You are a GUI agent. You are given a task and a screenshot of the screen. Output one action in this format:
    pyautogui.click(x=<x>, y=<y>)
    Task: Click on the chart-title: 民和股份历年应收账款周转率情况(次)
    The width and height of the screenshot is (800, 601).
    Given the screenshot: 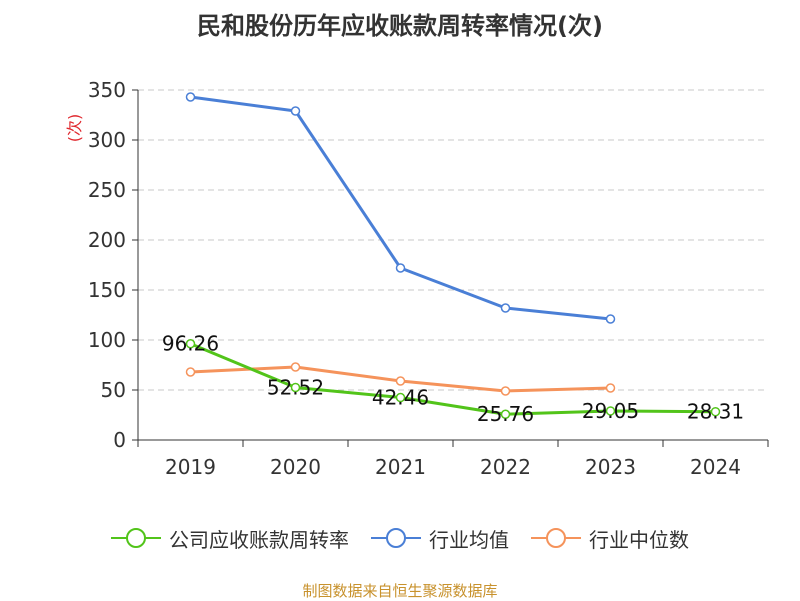 What is the action you would take?
    pyautogui.click(x=400, y=26)
    